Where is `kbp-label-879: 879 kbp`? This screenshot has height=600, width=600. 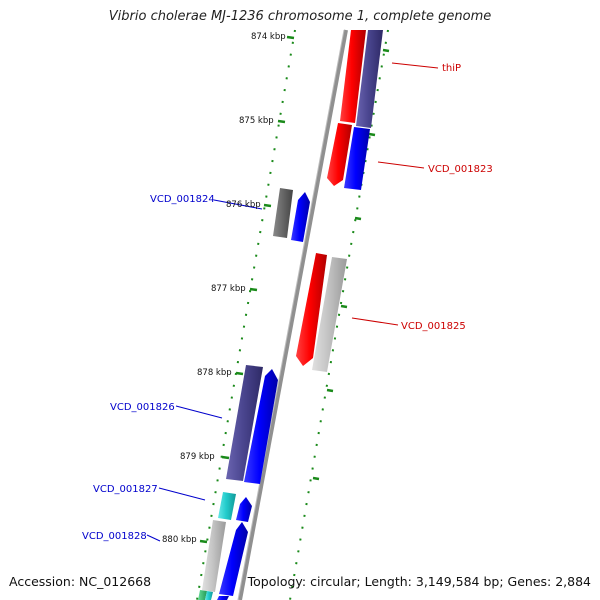 kbp-label-879: 879 kbp is located at coordinates (197, 457).